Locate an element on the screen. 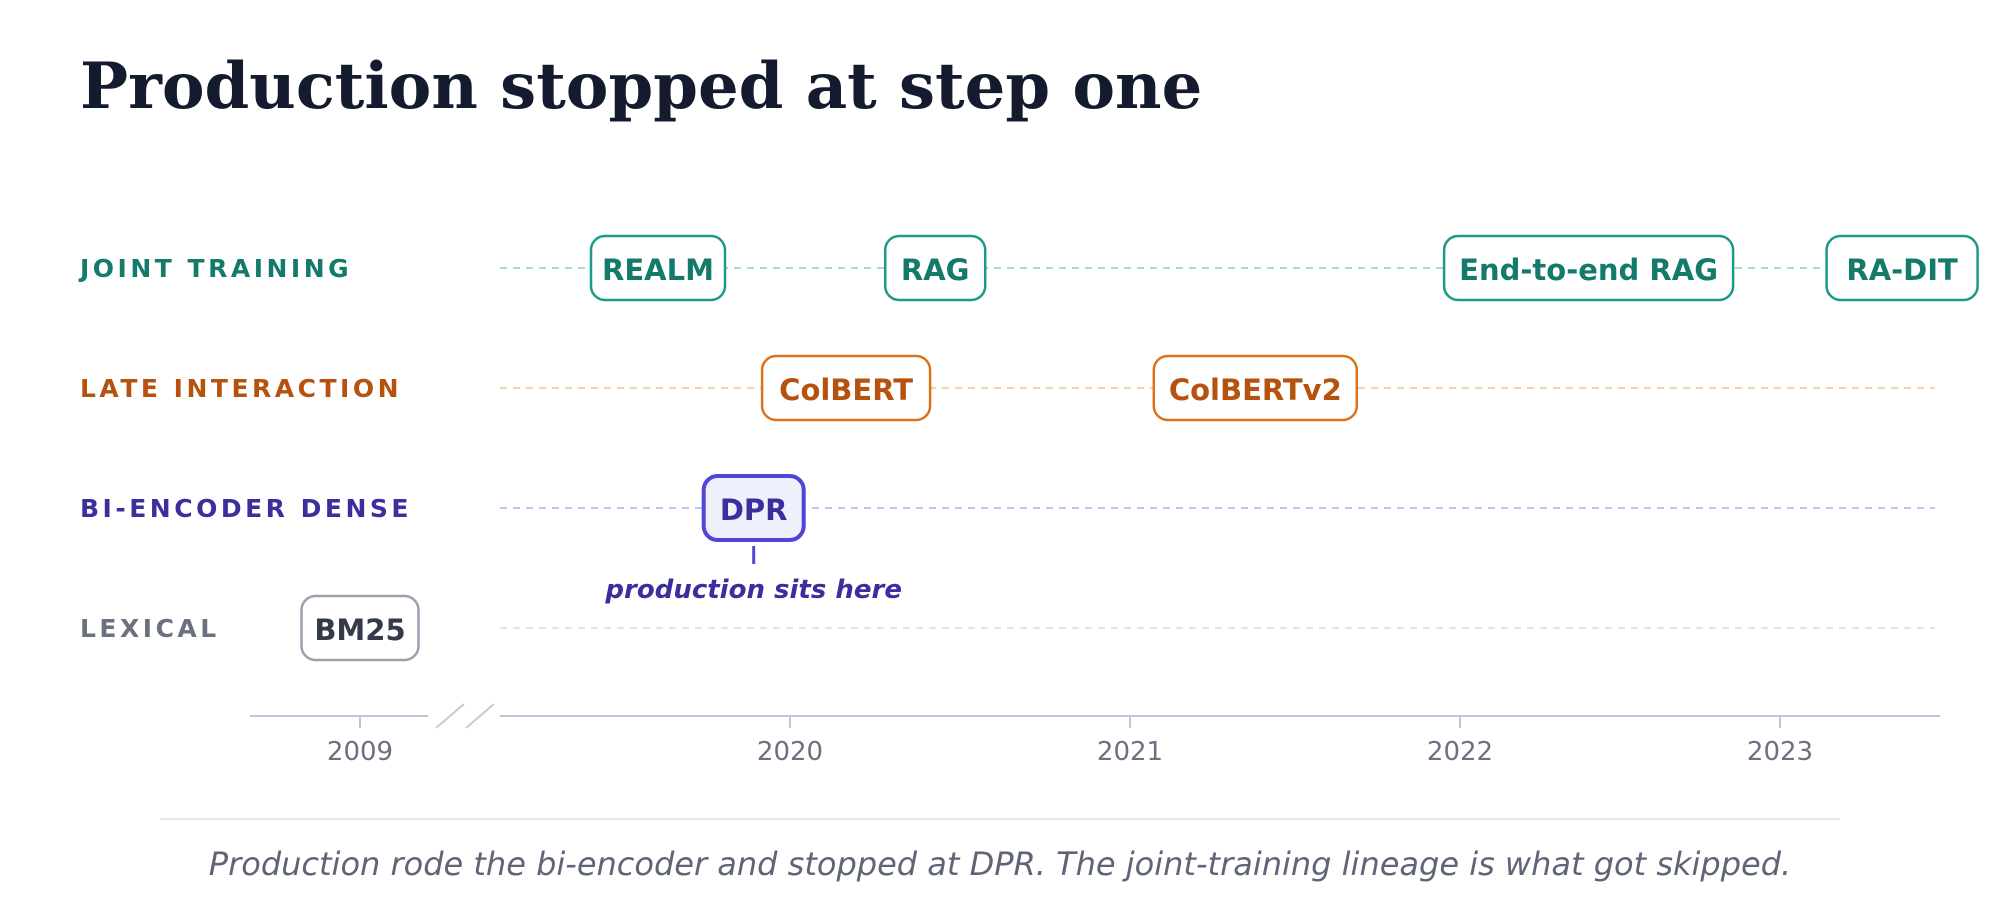 The width and height of the screenshot is (2000, 912). tick-label-2021: 2021 is located at coordinates (1130, 752).